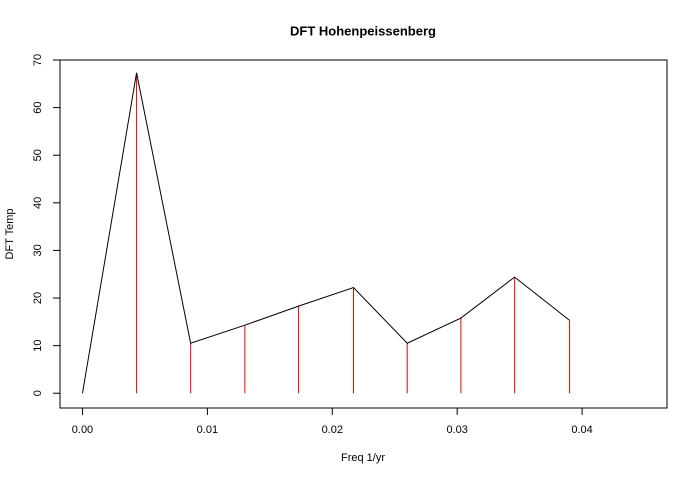 This screenshot has width=700, height=480. Describe the element at coordinates (38, 346) in the screenshot. I see `y-tick-label: 10` at that location.